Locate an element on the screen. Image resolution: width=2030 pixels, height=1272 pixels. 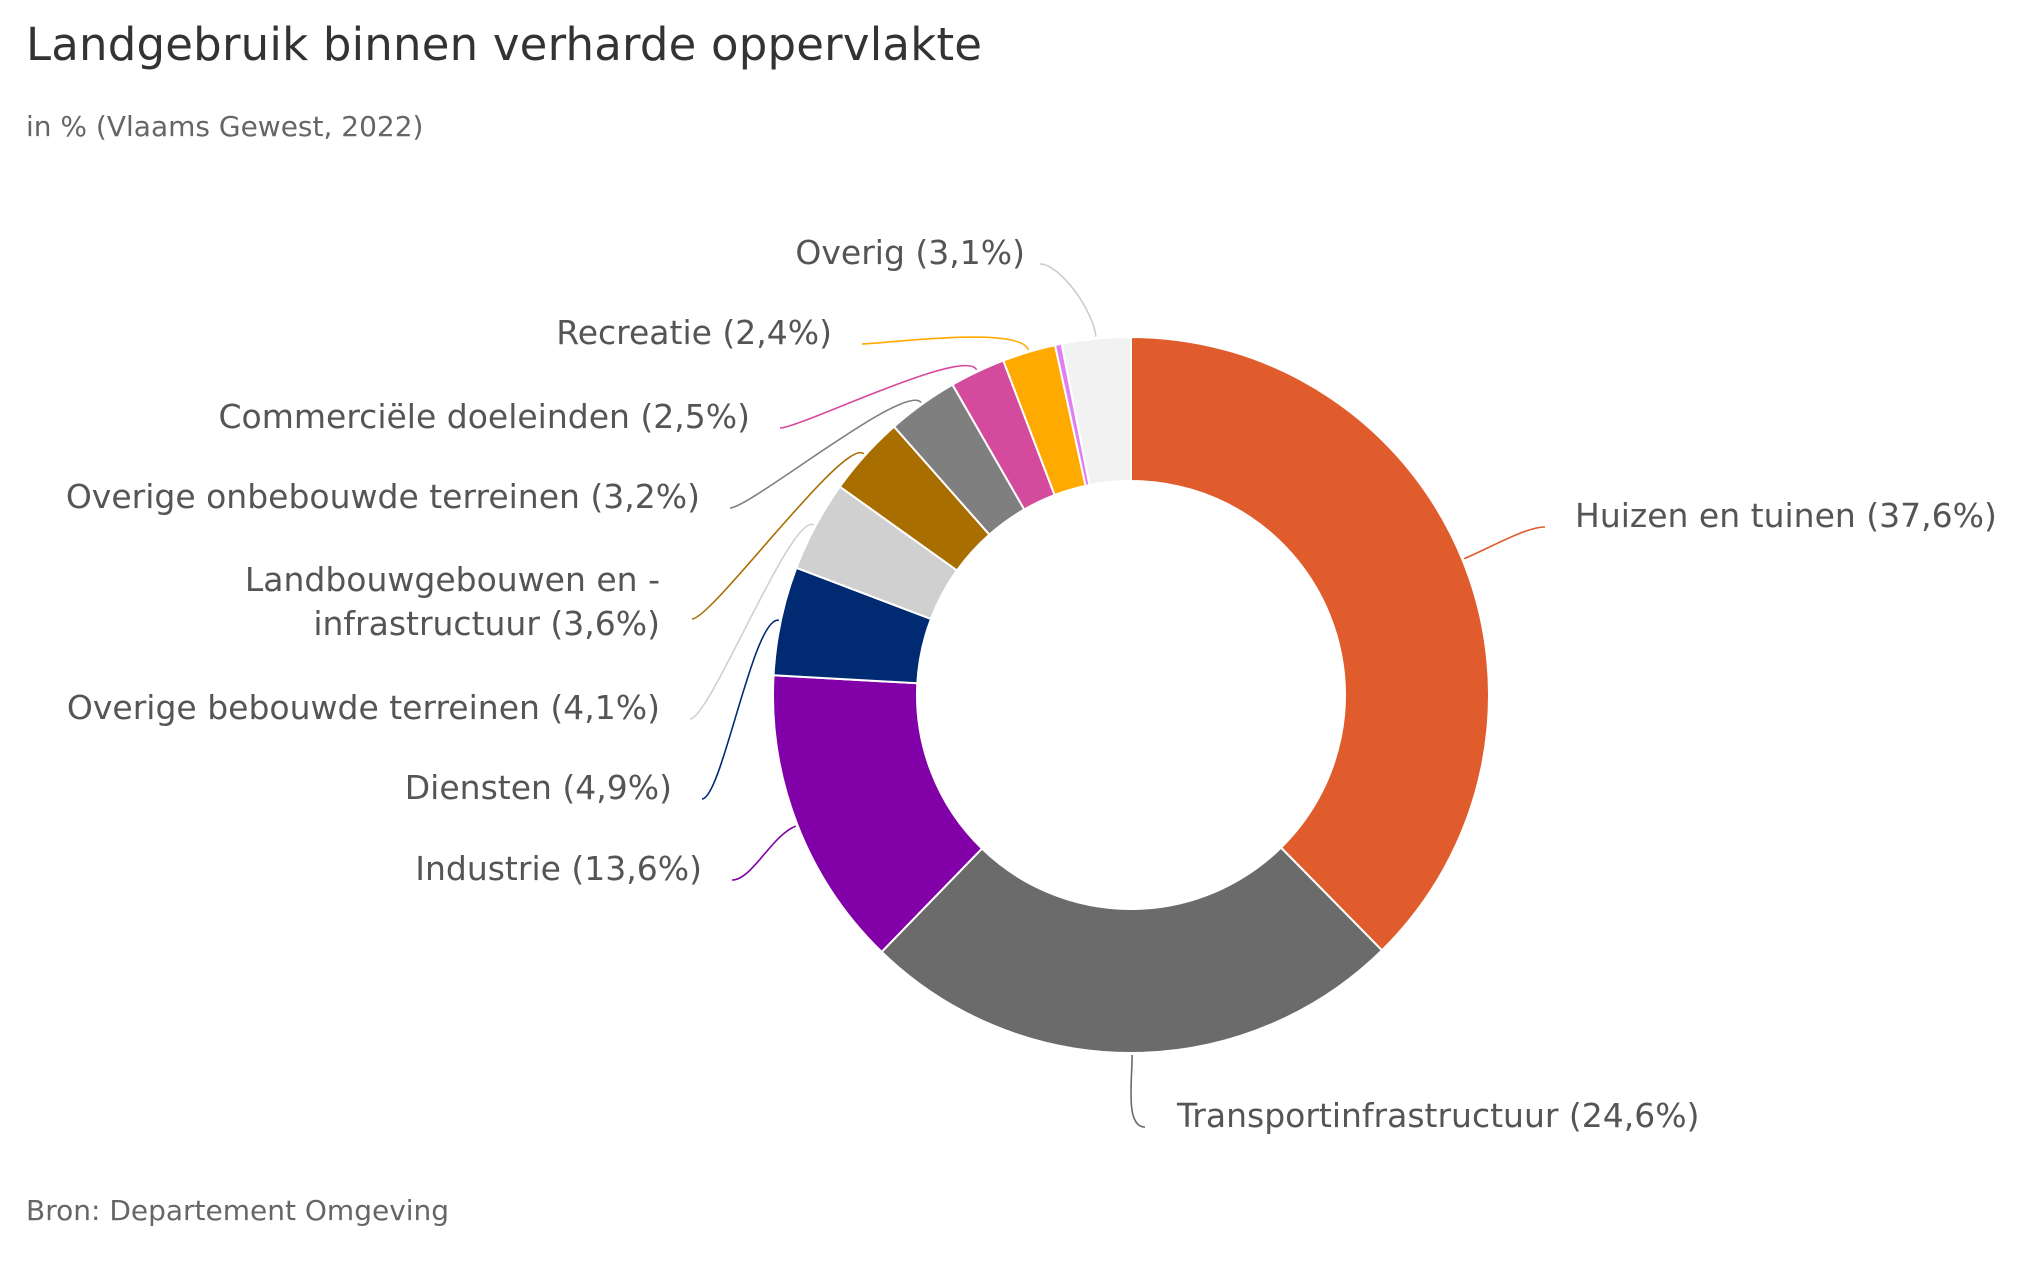
label-huizen-en-tuinen: Huizen en tuinen (37,6%) is located at coordinates (1786, 515).